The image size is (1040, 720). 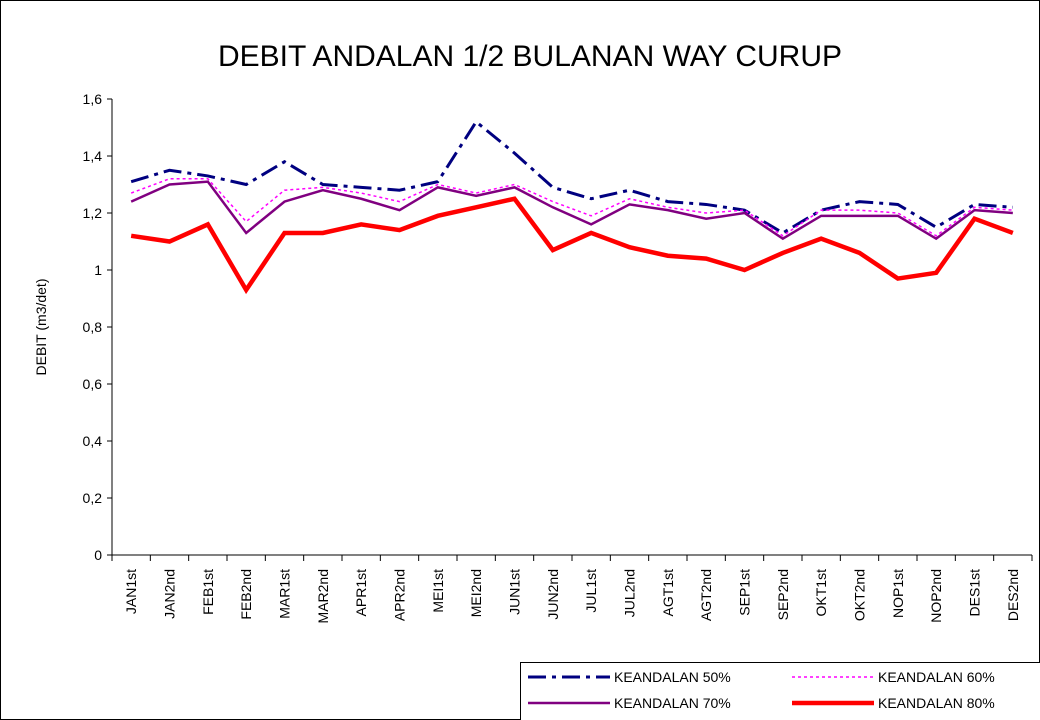 What do you see at coordinates (936, 703) in the screenshot?
I see `legend-label: KEANDALAN 80%` at bounding box center [936, 703].